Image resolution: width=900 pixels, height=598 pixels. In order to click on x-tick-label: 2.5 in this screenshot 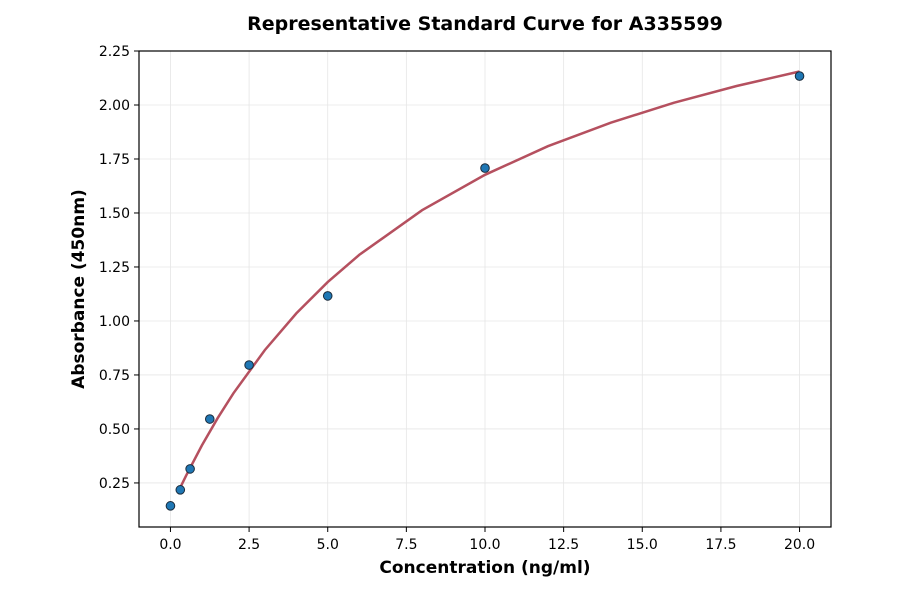, I will do `click(249, 545)`.